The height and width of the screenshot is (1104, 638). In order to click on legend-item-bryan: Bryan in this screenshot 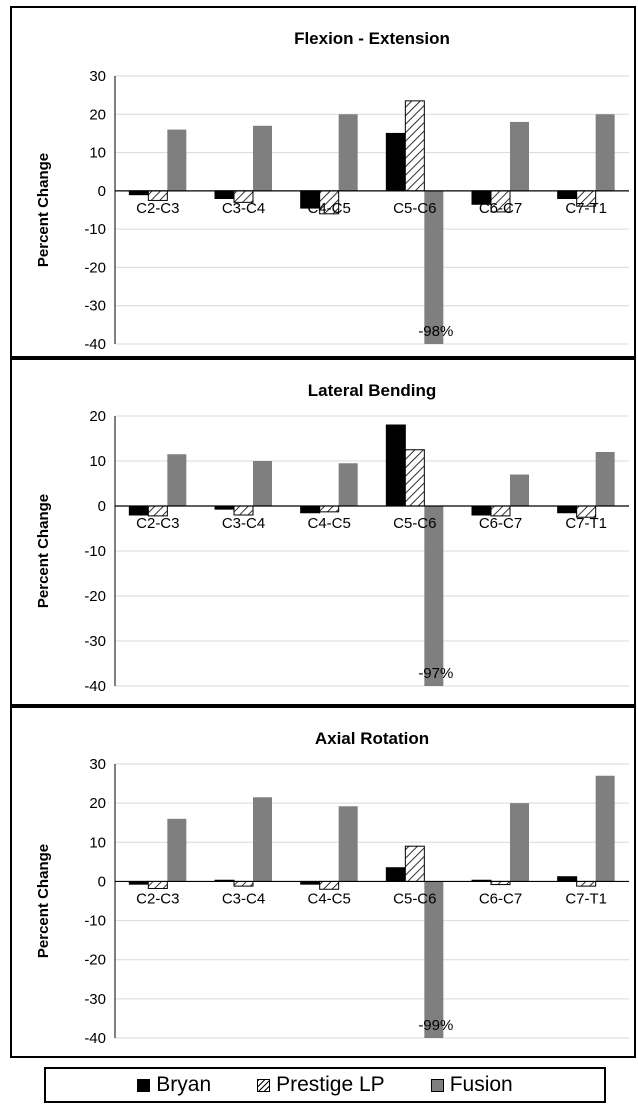, I will do `click(174, 1085)`.